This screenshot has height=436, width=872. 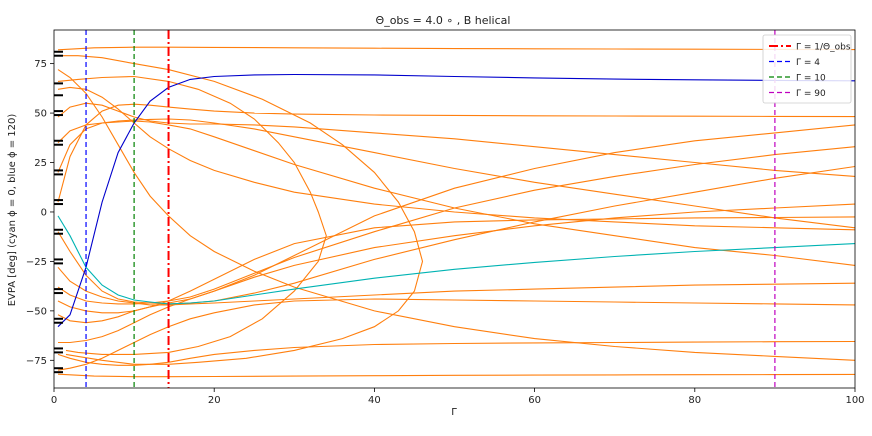 What do you see at coordinates (36, 361) in the screenshot?
I see `y-tick-label--75: −75` at bounding box center [36, 361].